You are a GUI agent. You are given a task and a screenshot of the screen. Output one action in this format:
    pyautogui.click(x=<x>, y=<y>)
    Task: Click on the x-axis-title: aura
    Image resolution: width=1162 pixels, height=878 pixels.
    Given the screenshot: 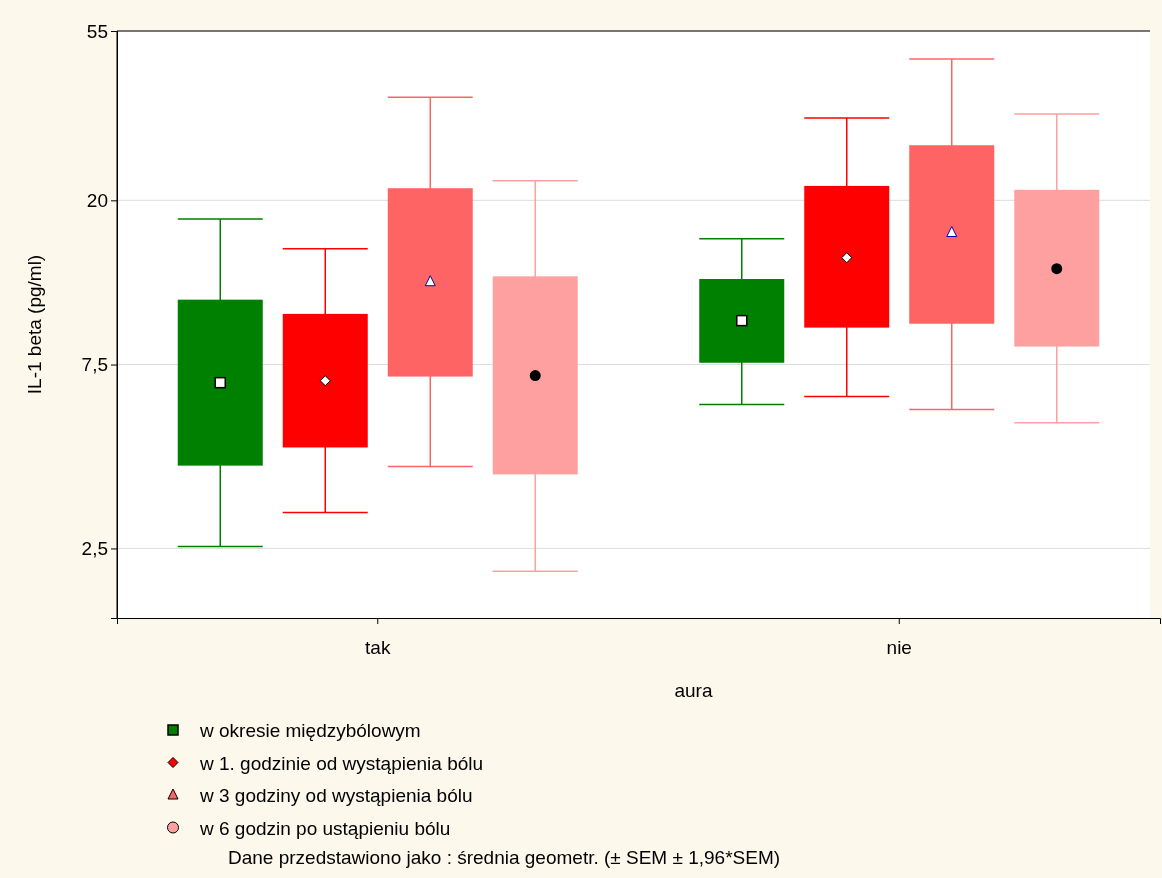 What is the action you would take?
    pyautogui.click(x=693, y=690)
    